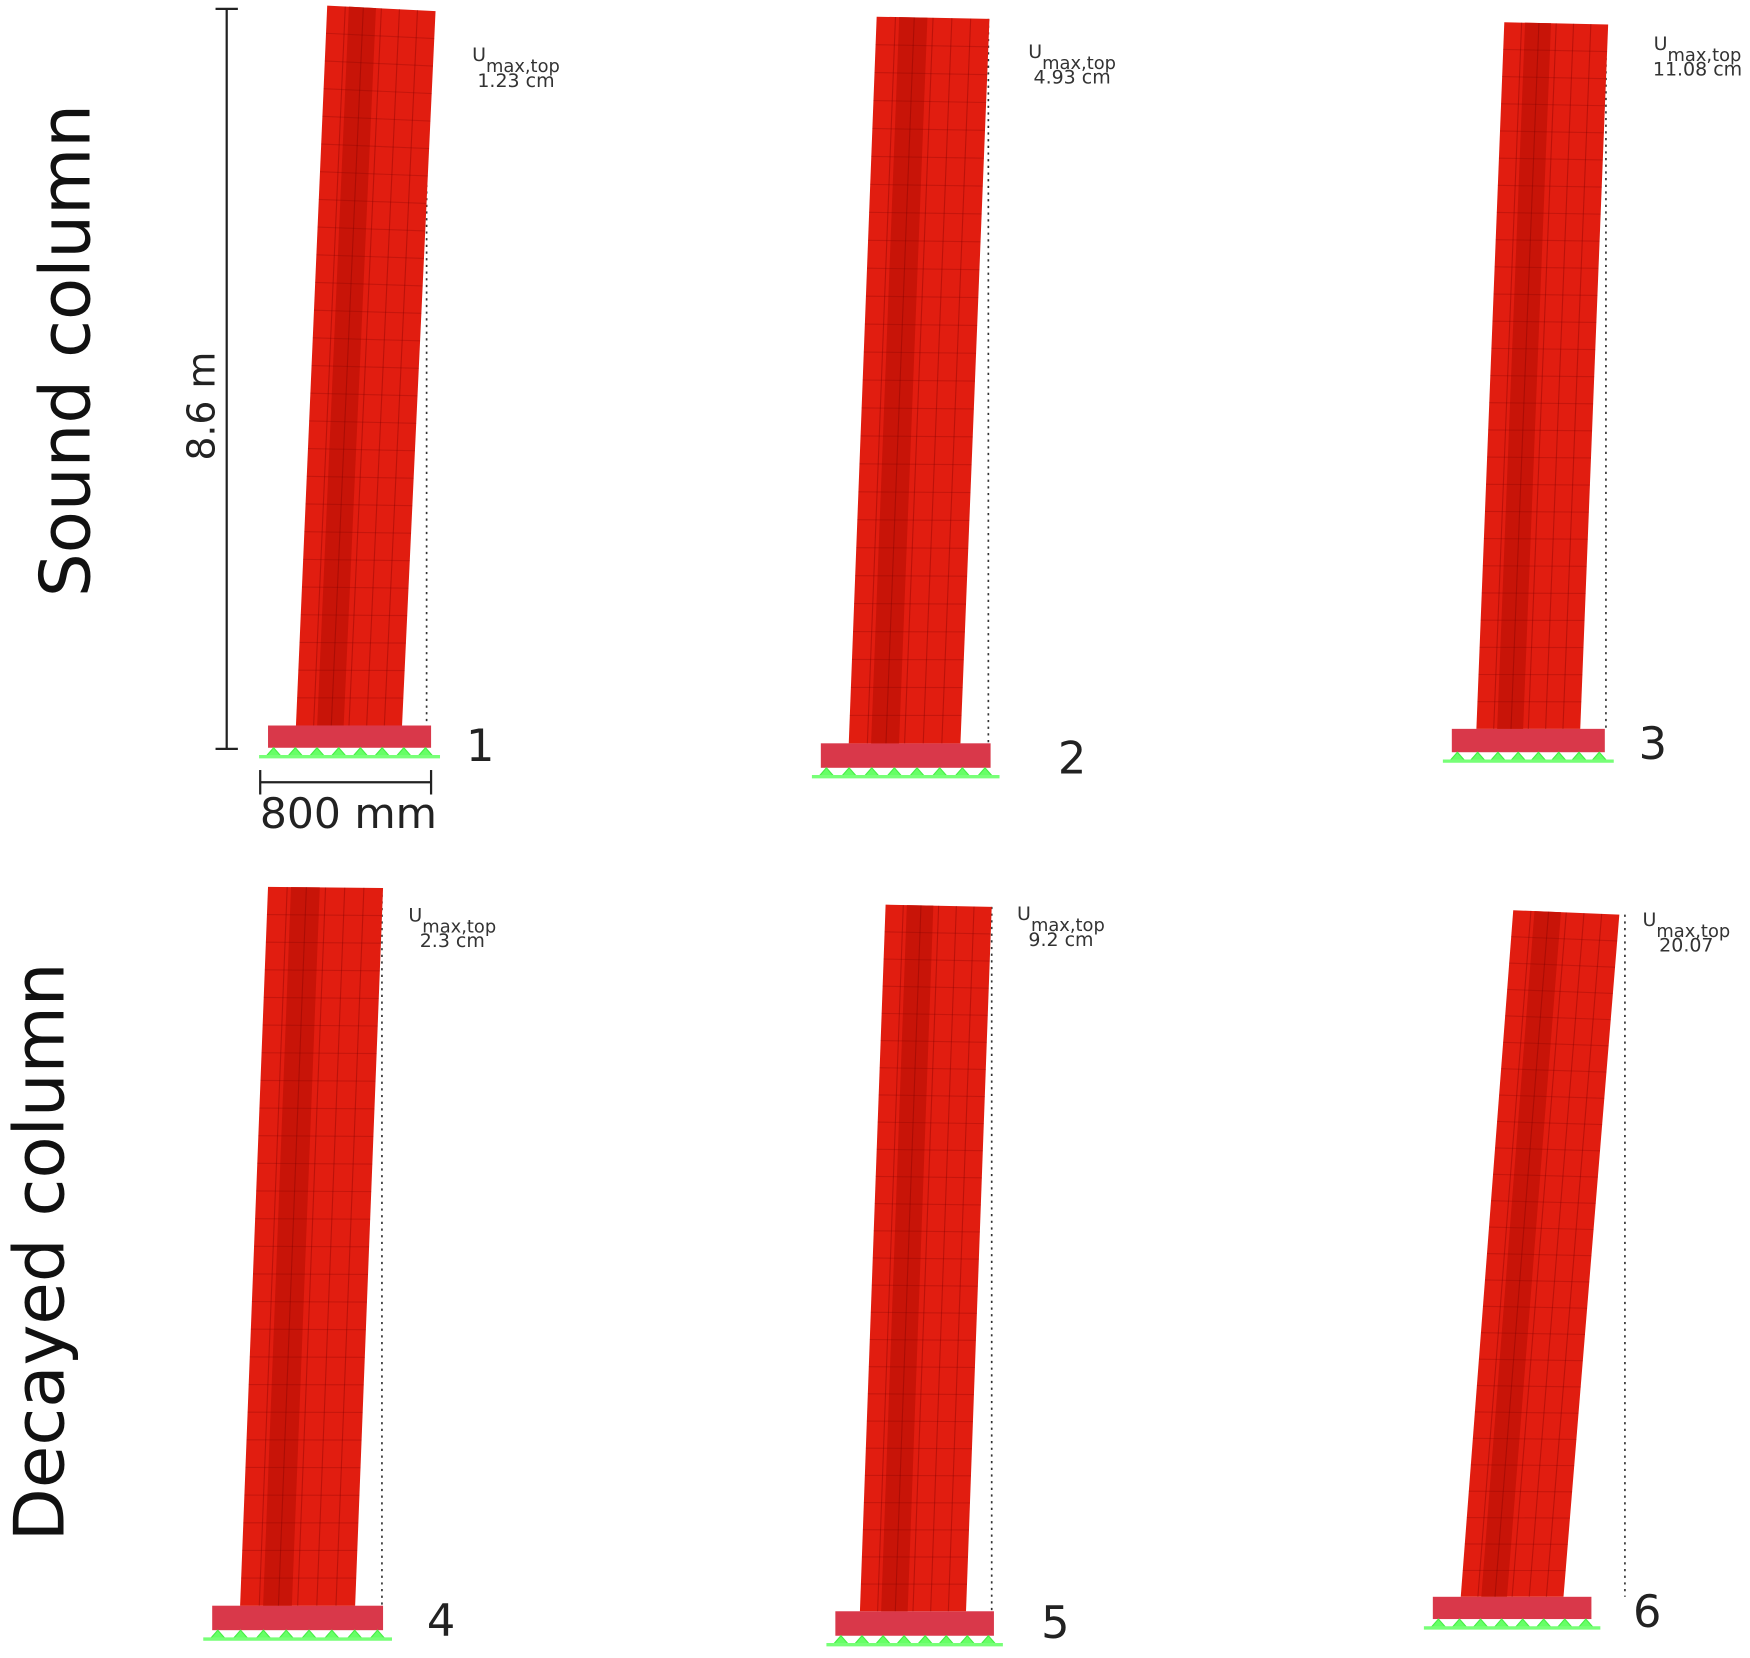 Image resolution: width=1750 pixels, height=1658 pixels. What do you see at coordinates (41, 1251) in the screenshot?
I see `row-label: Decayed column` at bounding box center [41, 1251].